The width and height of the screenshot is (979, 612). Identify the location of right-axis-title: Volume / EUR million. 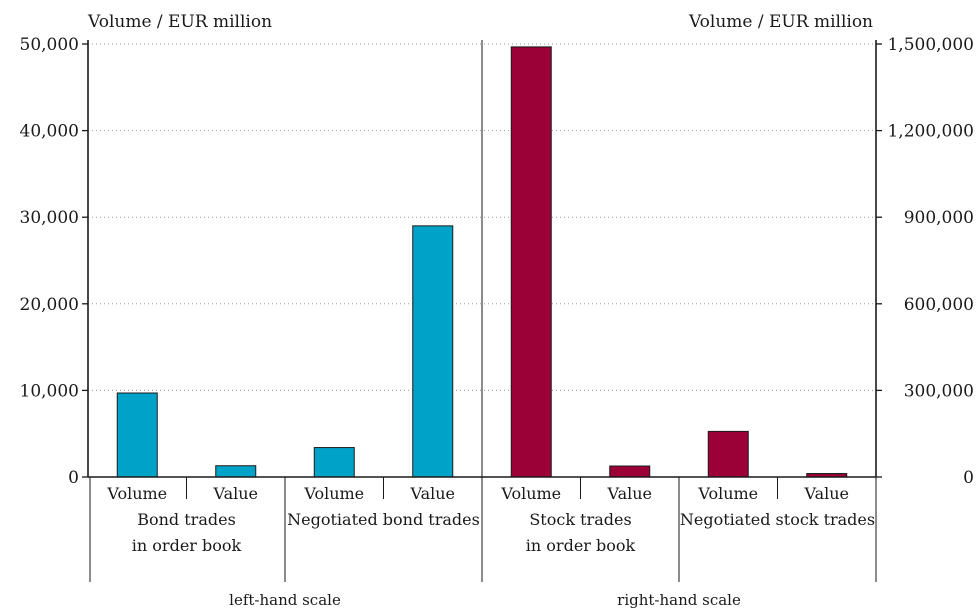
(780, 22).